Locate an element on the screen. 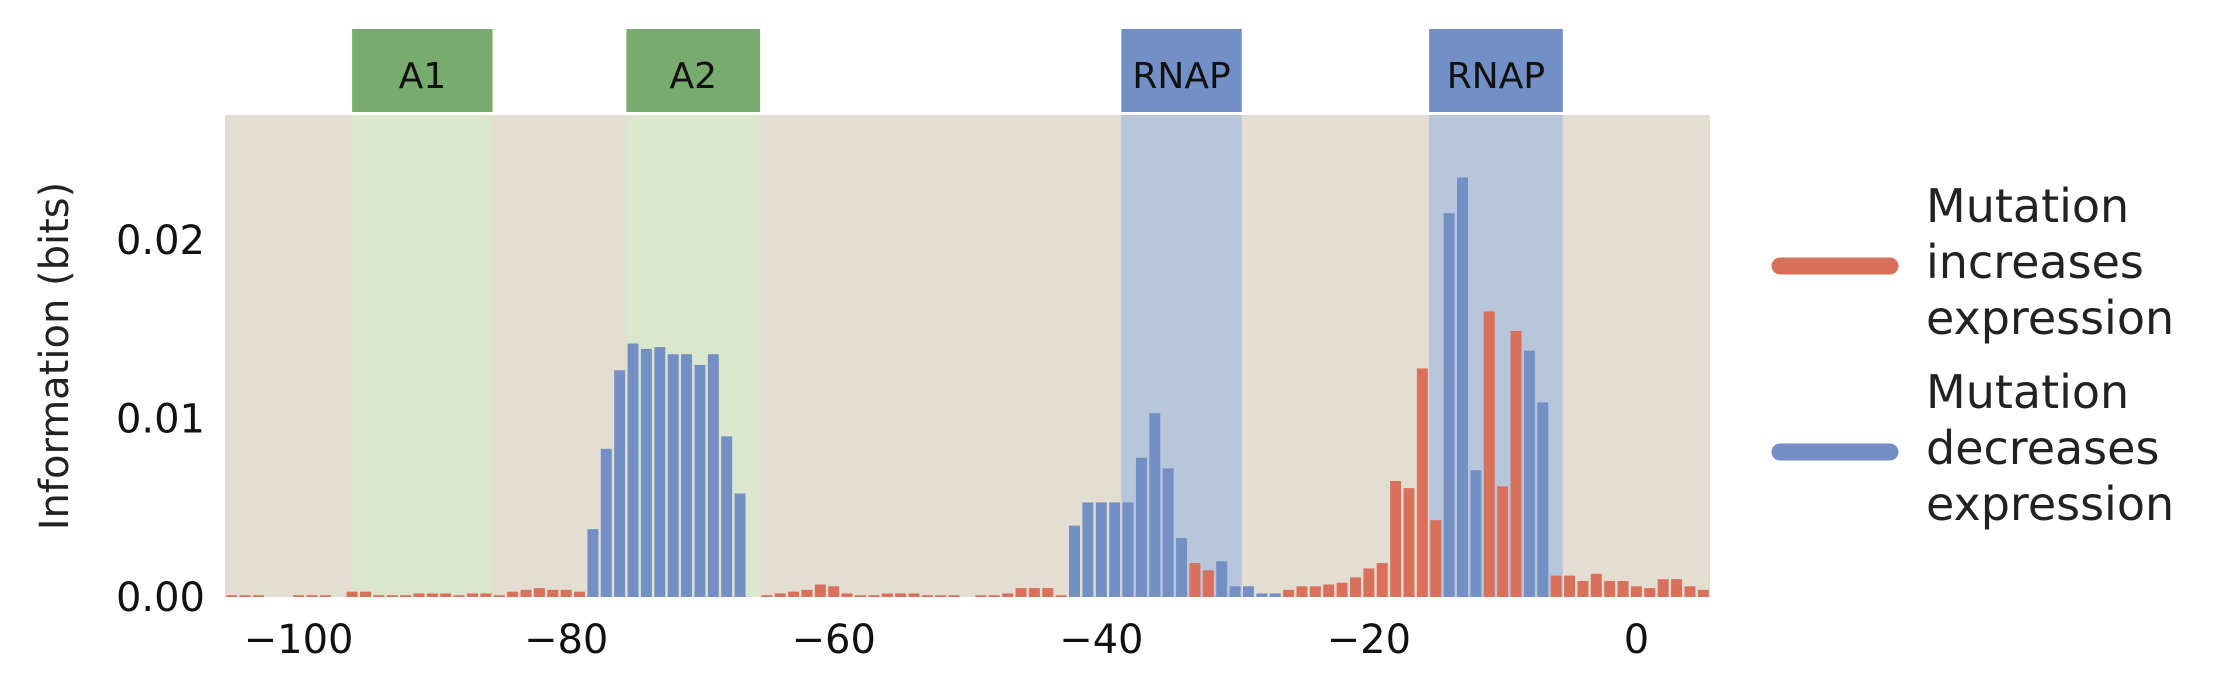  x-tick-label: −100 is located at coordinates (299, 640).